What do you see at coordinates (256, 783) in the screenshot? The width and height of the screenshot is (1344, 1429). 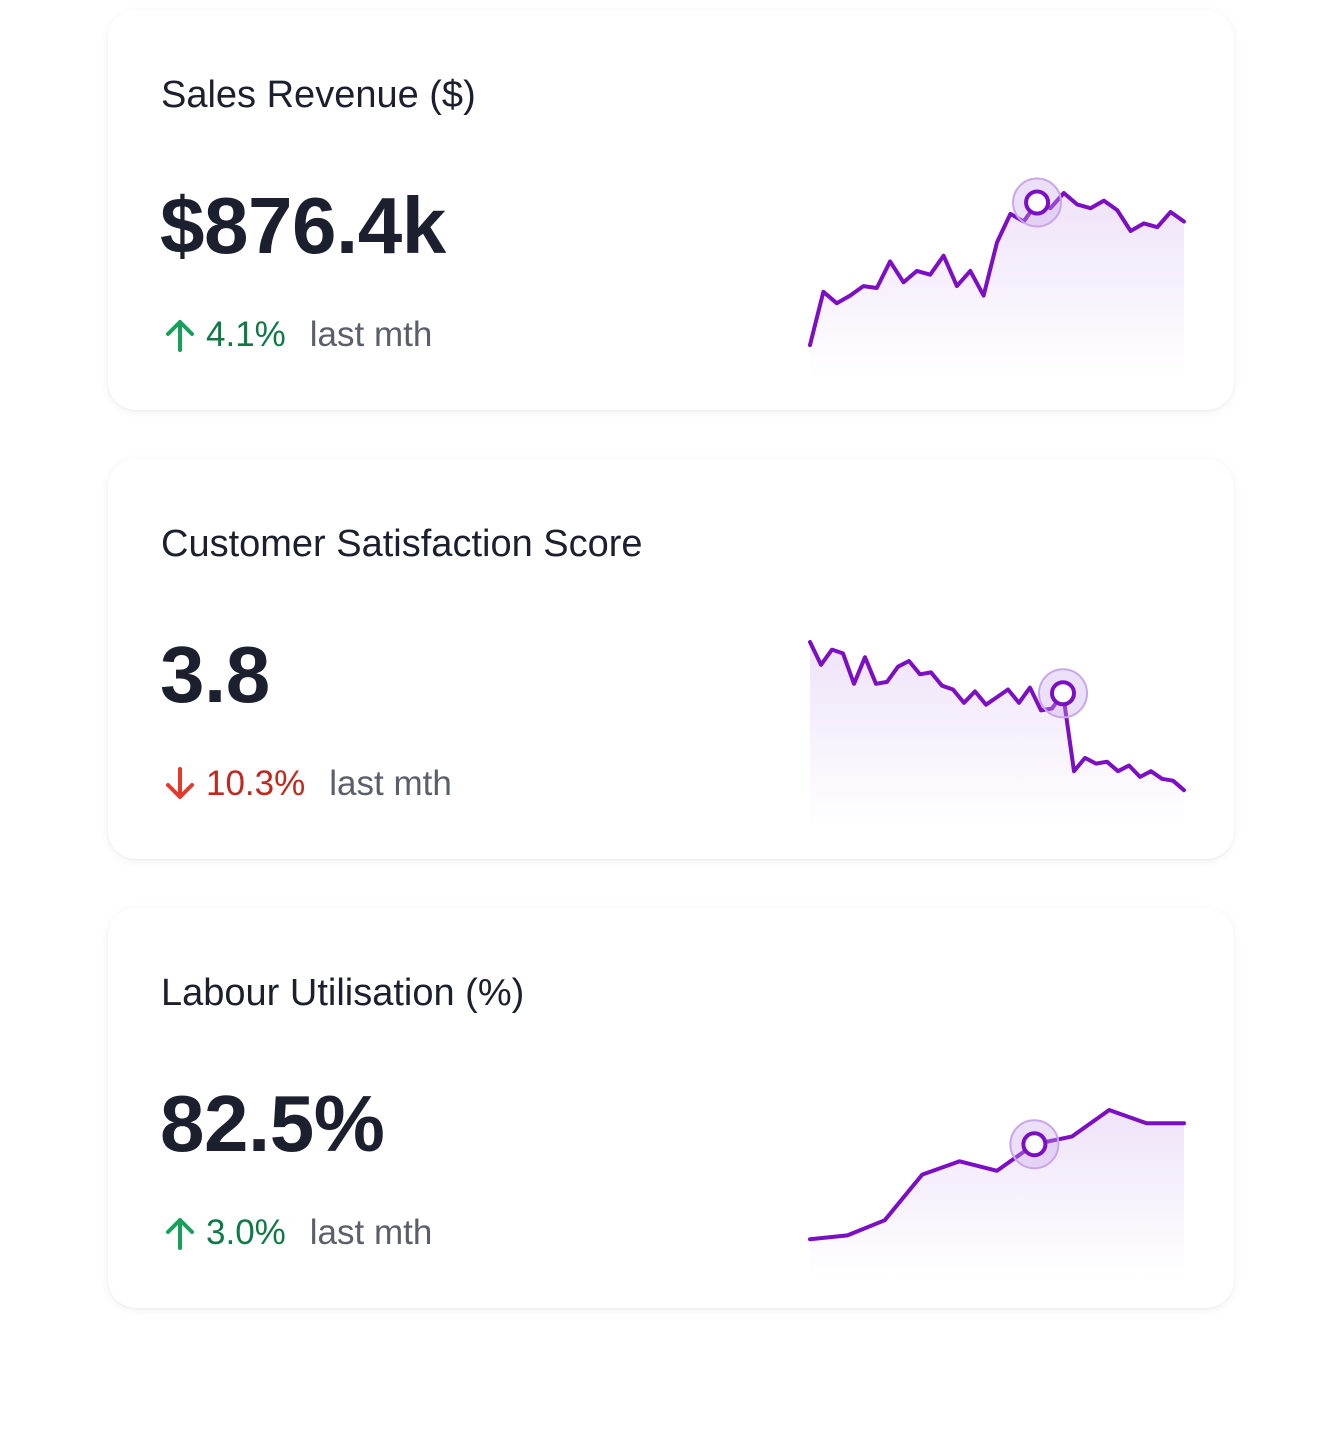 I see `delta-percent: 10.3%` at bounding box center [256, 783].